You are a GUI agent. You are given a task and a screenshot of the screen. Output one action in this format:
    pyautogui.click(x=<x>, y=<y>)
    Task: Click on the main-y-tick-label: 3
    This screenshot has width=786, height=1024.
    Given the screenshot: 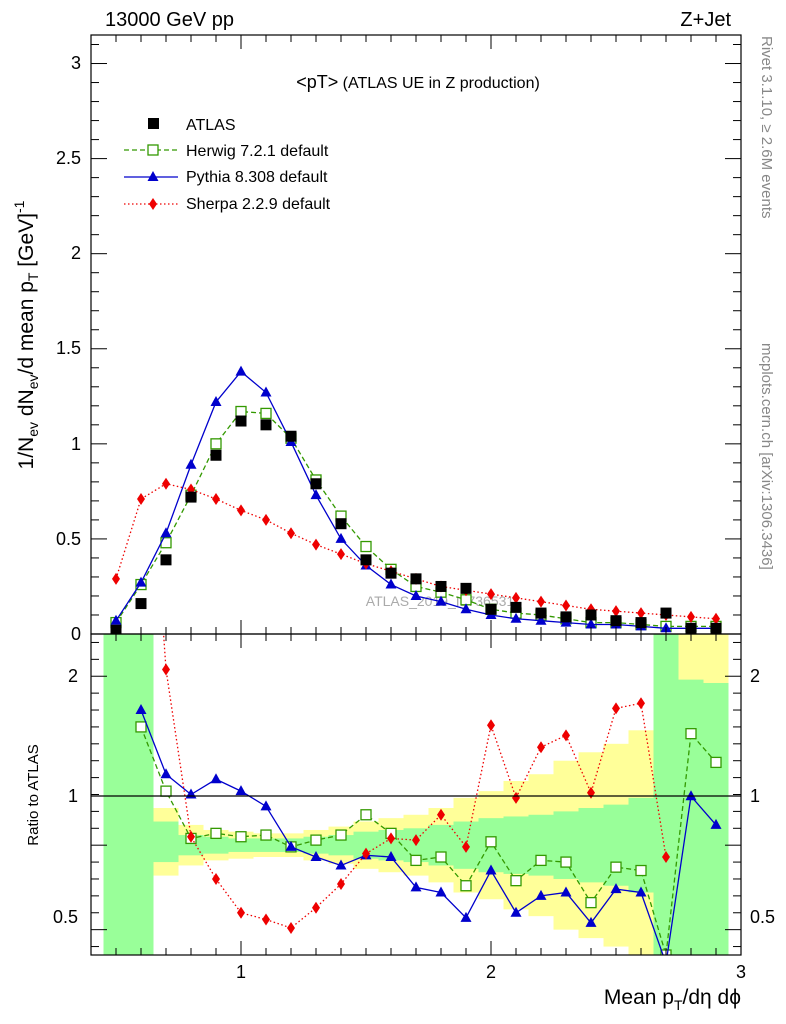 What is the action you would take?
    pyautogui.click(x=76, y=63)
    